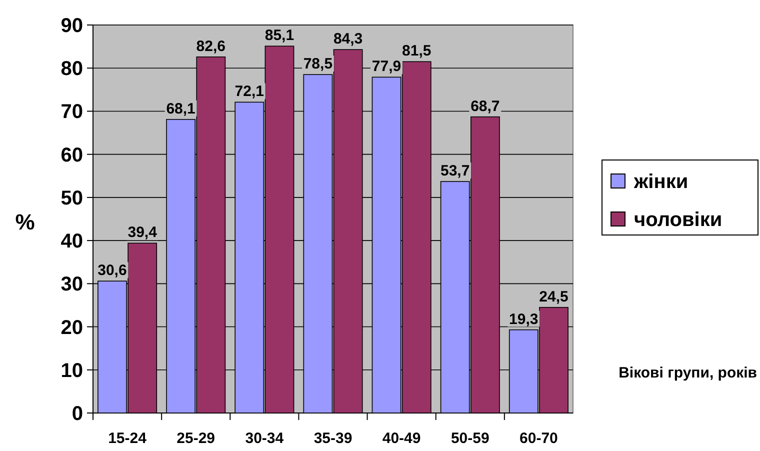  I want to click on x-tick-label: 35-39, so click(333, 438).